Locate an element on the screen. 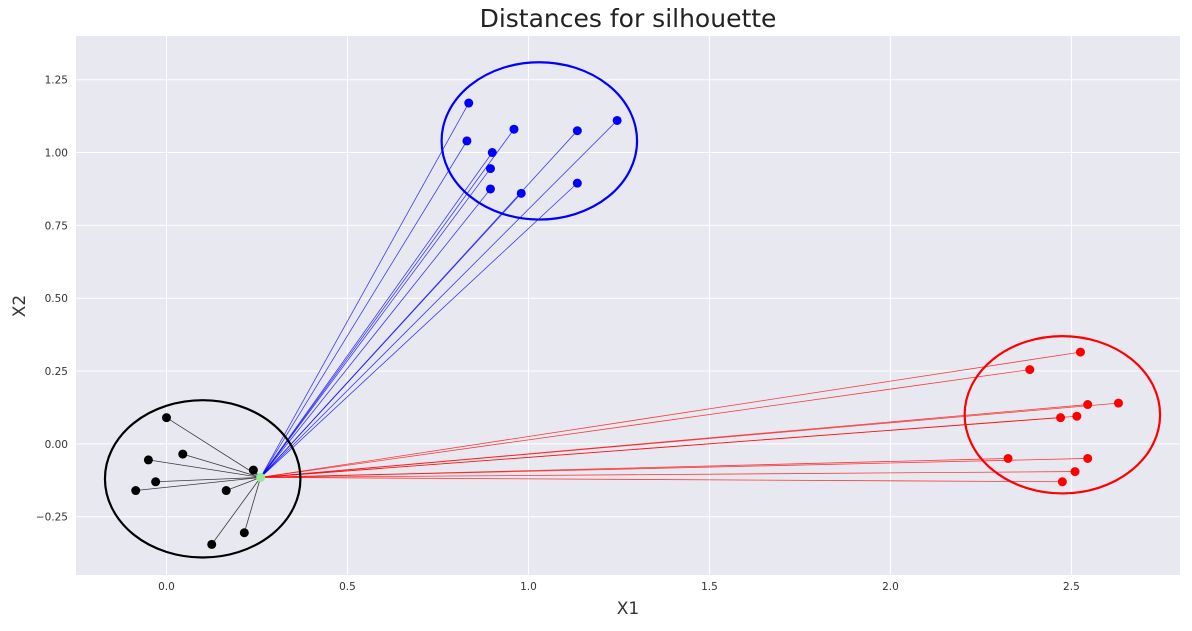 The image size is (1192, 631). x-tick-label: 1.5 is located at coordinates (709, 587).